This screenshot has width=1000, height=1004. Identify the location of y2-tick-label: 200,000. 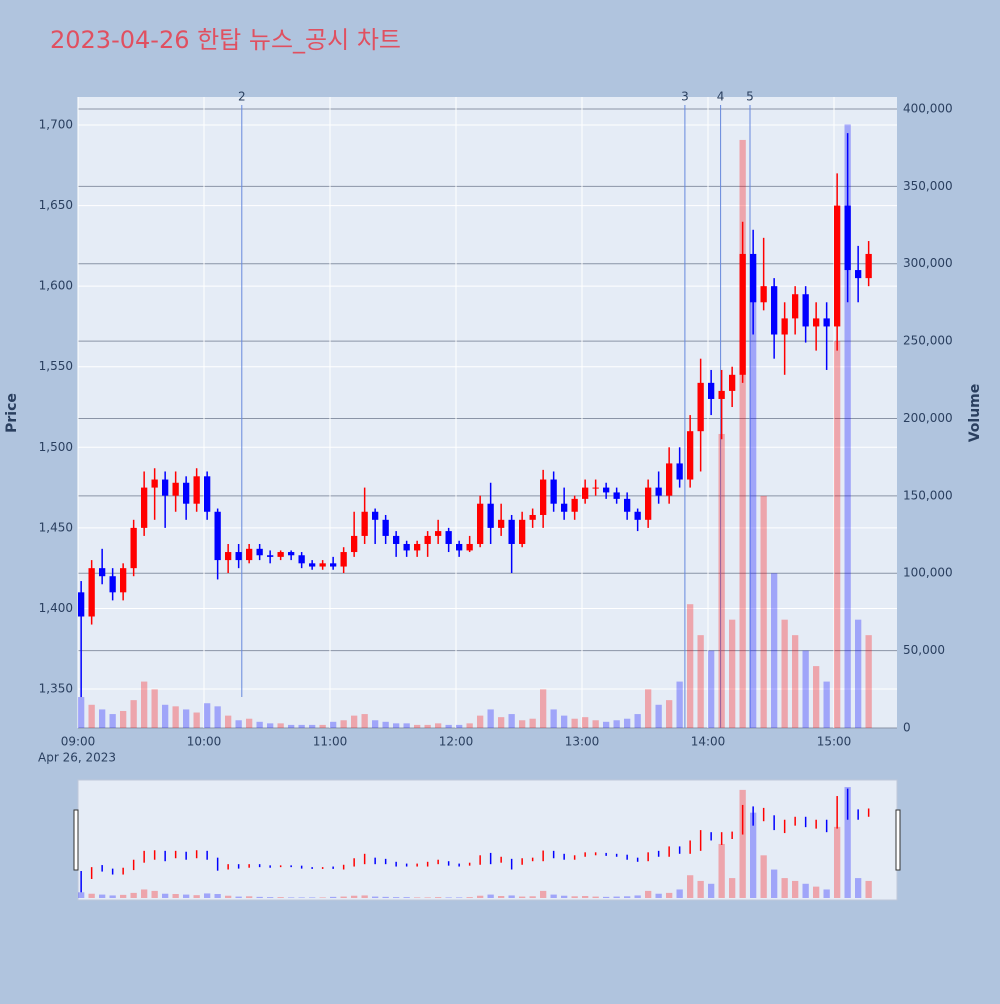
(928, 418).